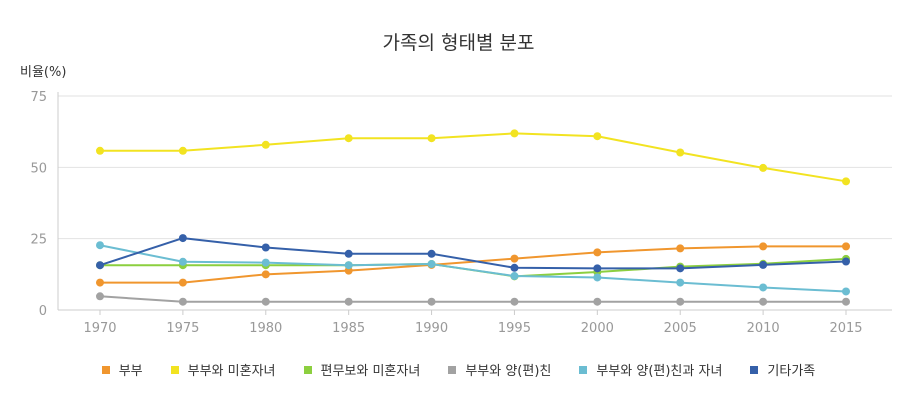 This screenshot has height=405, width=917. I want to click on y-tick-labels: 0 25 50 75, so click(38, 204).